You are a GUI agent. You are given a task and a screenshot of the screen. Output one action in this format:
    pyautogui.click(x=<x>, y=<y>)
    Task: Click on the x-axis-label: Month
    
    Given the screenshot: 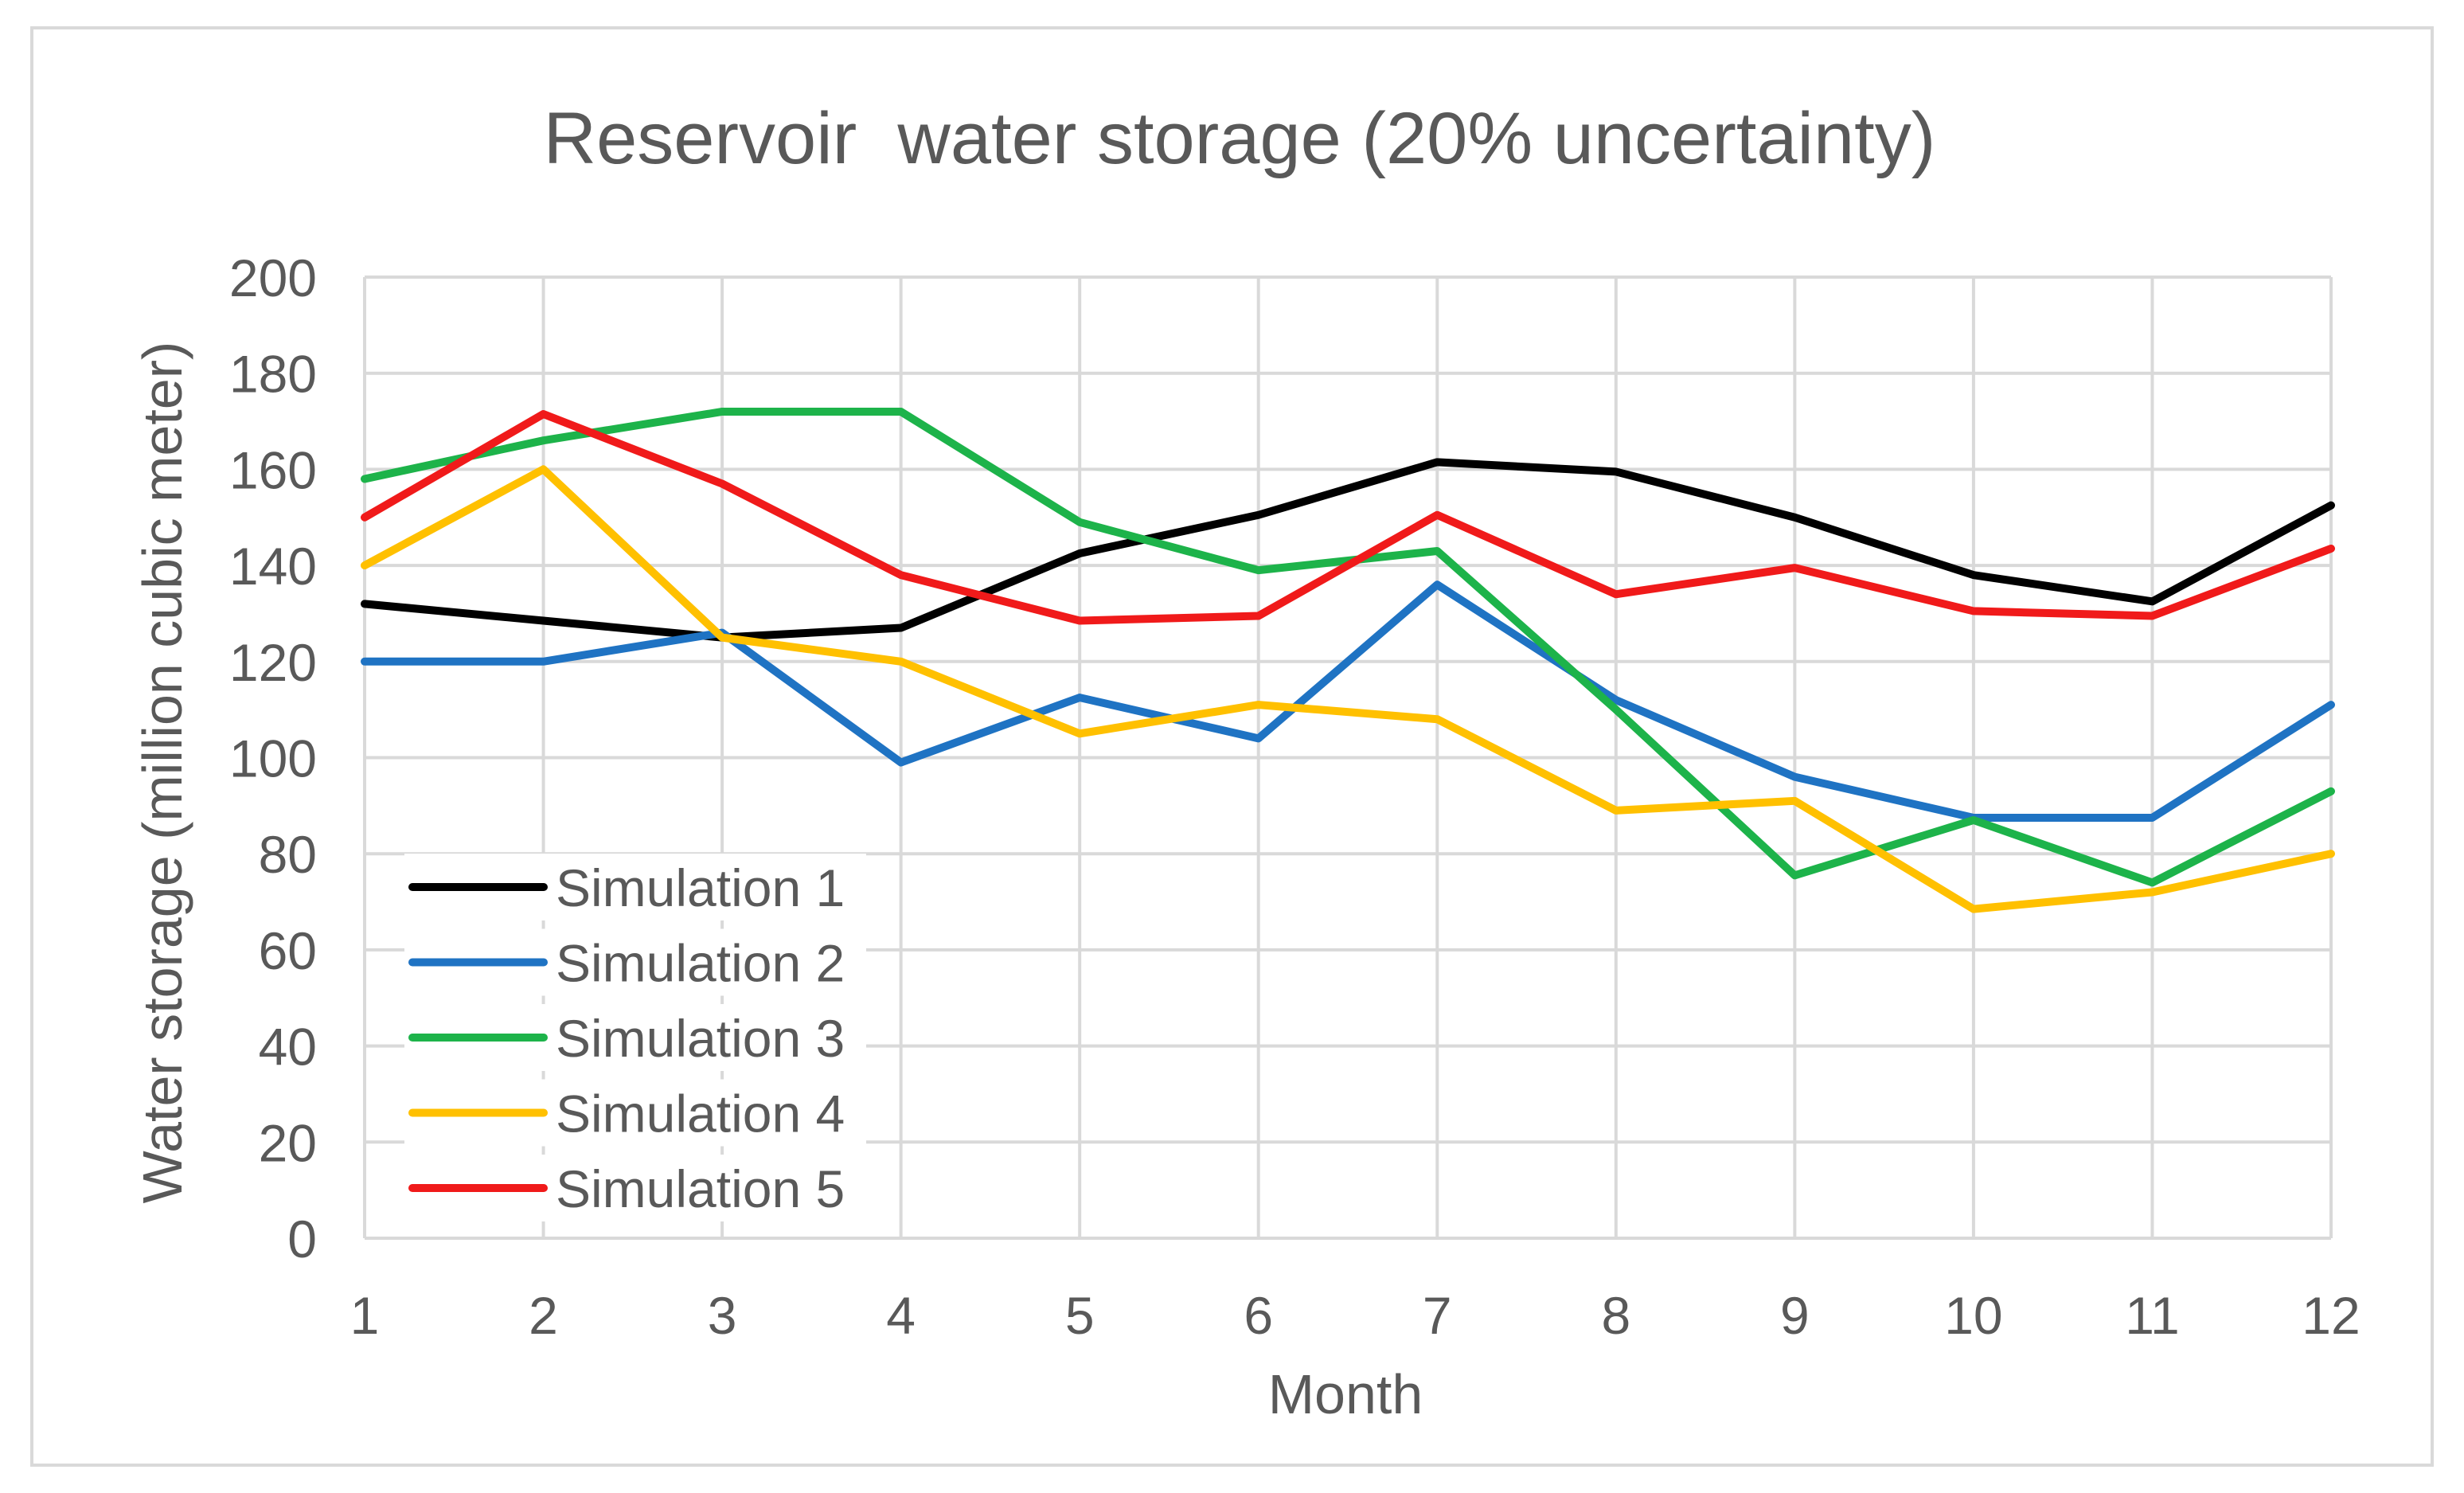 What is the action you would take?
    pyautogui.click(x=1346, y=1394)
    